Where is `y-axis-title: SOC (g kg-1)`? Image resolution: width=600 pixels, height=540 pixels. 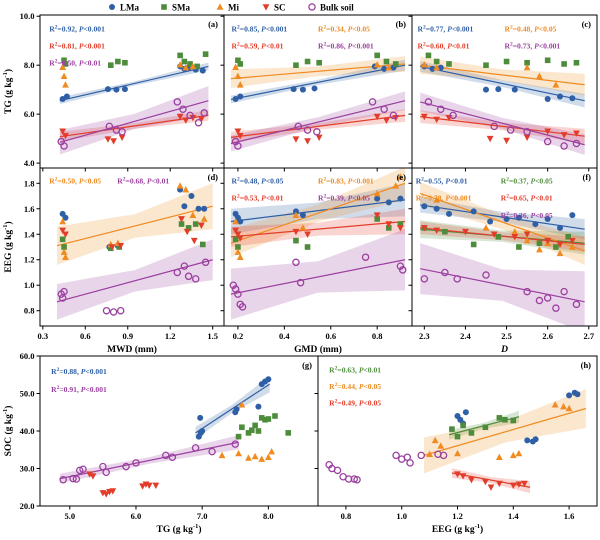
y-axis-title: SOC (g kg-1) is located at coordinates (8, 431).